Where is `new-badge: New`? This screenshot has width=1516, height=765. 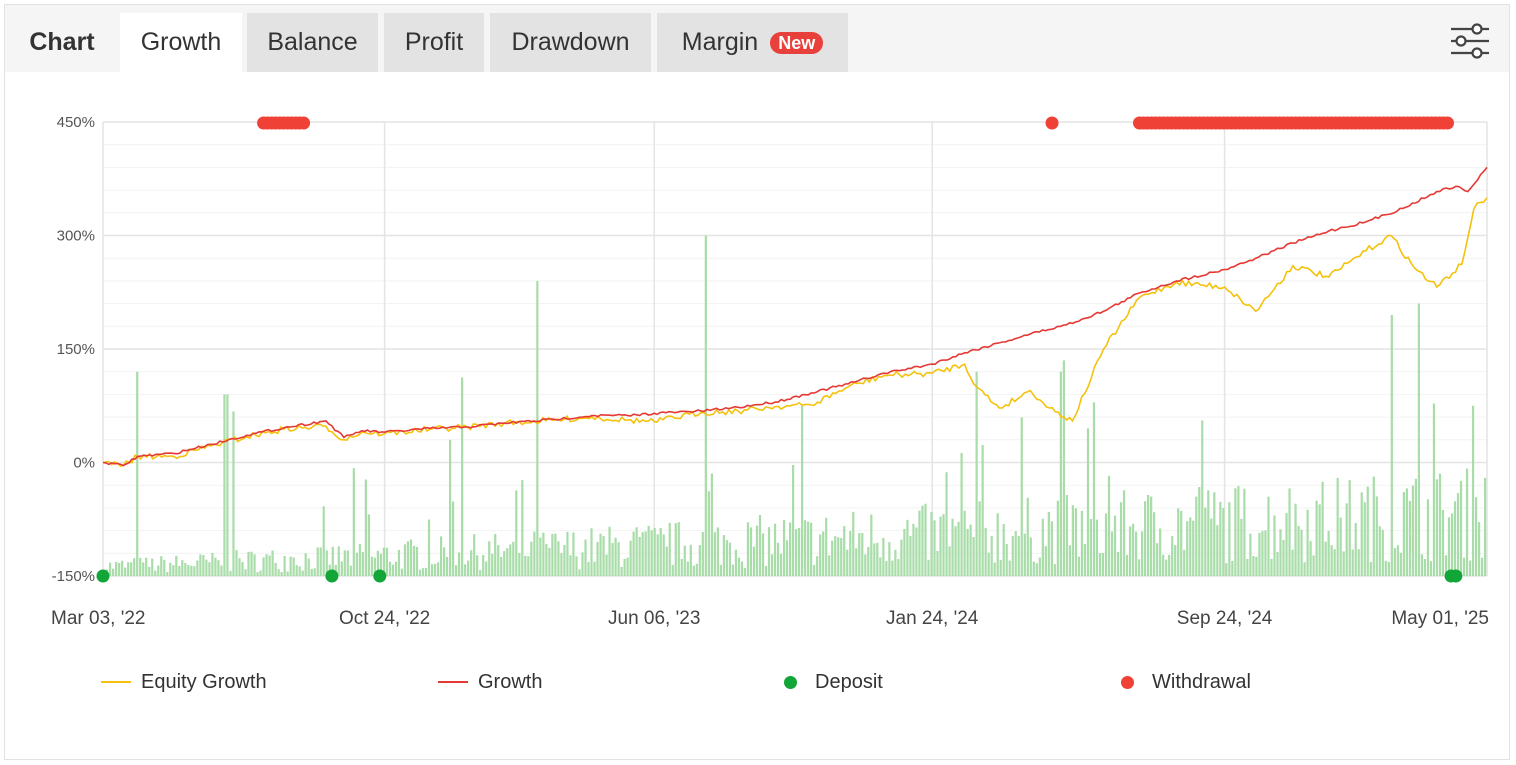 new-badge: New is located at coordinates (797, 42).